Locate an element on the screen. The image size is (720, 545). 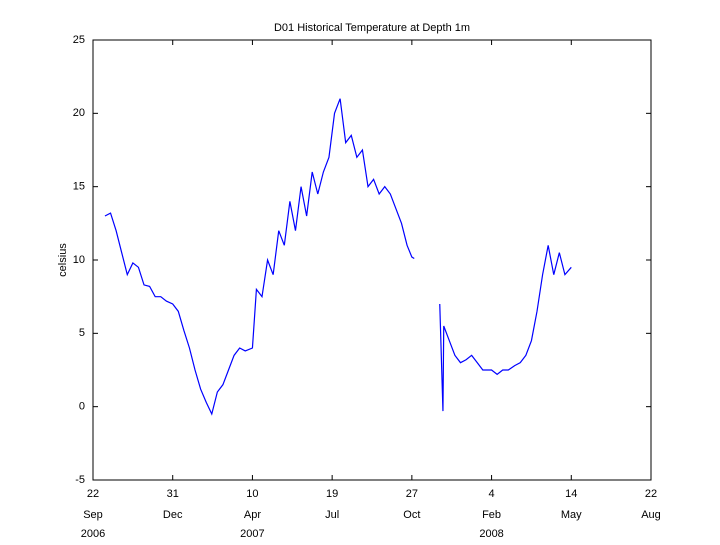
y-tick-label: 0 is located at coordinates (82, 407).